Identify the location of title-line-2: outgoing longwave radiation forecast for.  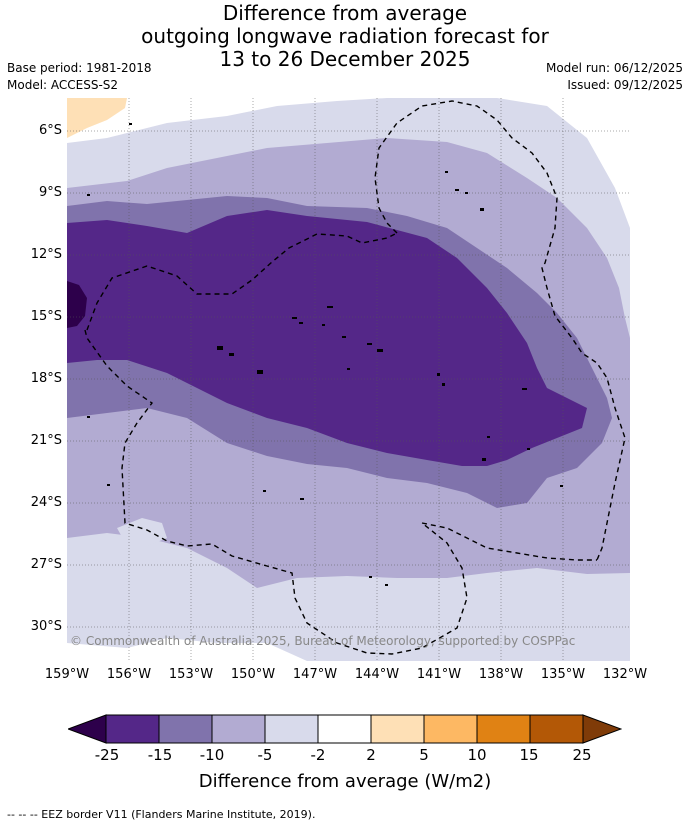
(345, 36).